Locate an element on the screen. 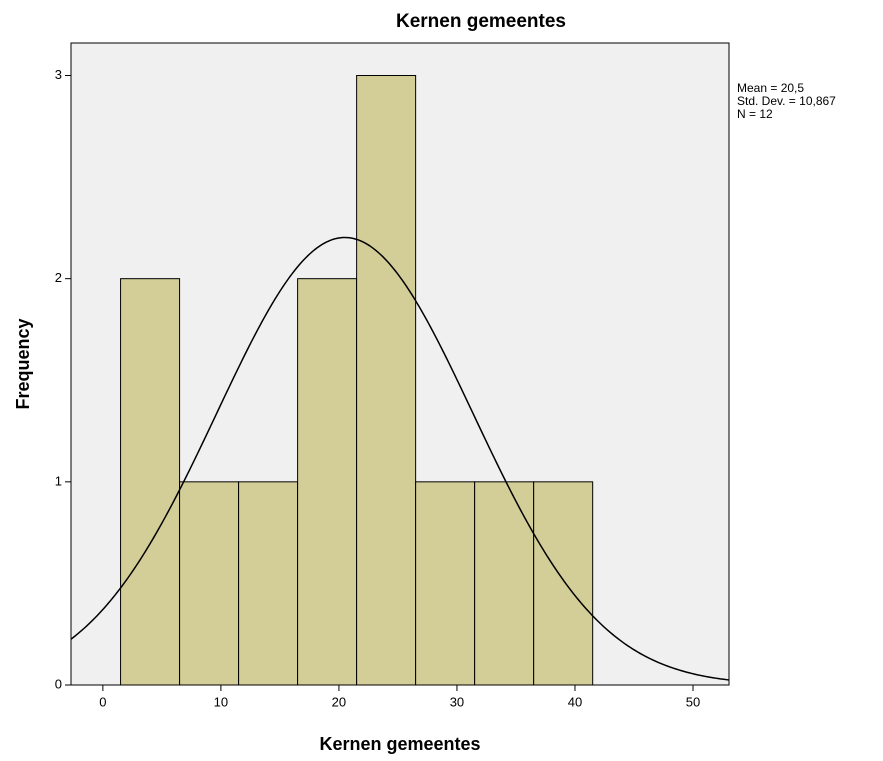  x-tick-label: 40 is located at coordinates (575, 701).